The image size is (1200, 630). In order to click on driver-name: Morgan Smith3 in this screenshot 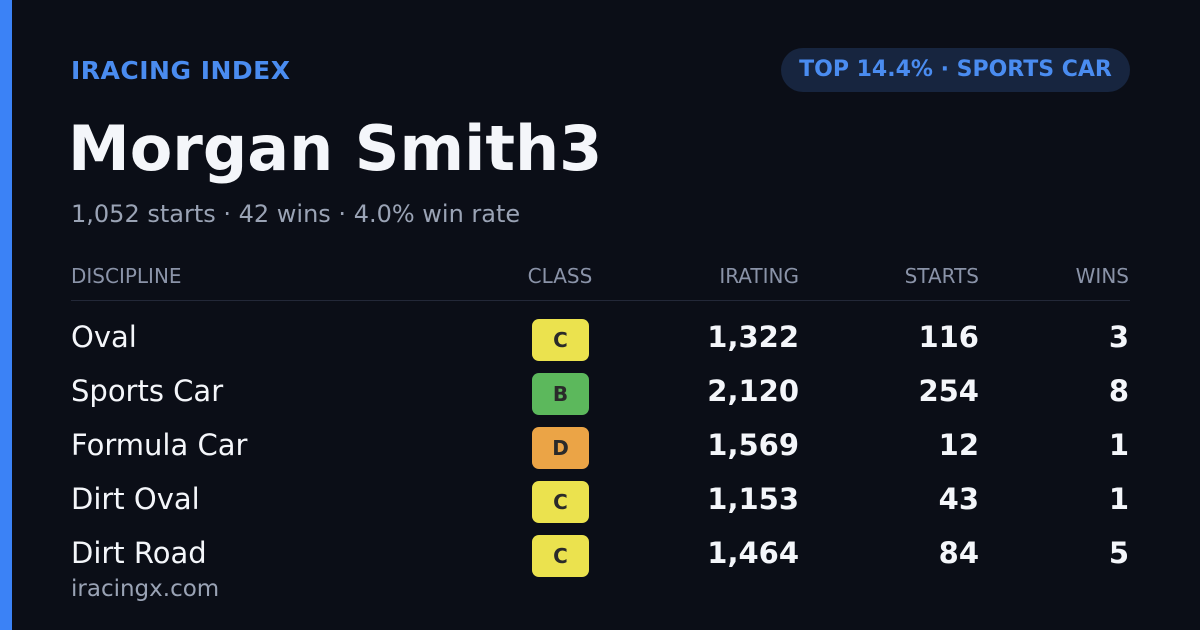, I will do `click(335, 148)`.